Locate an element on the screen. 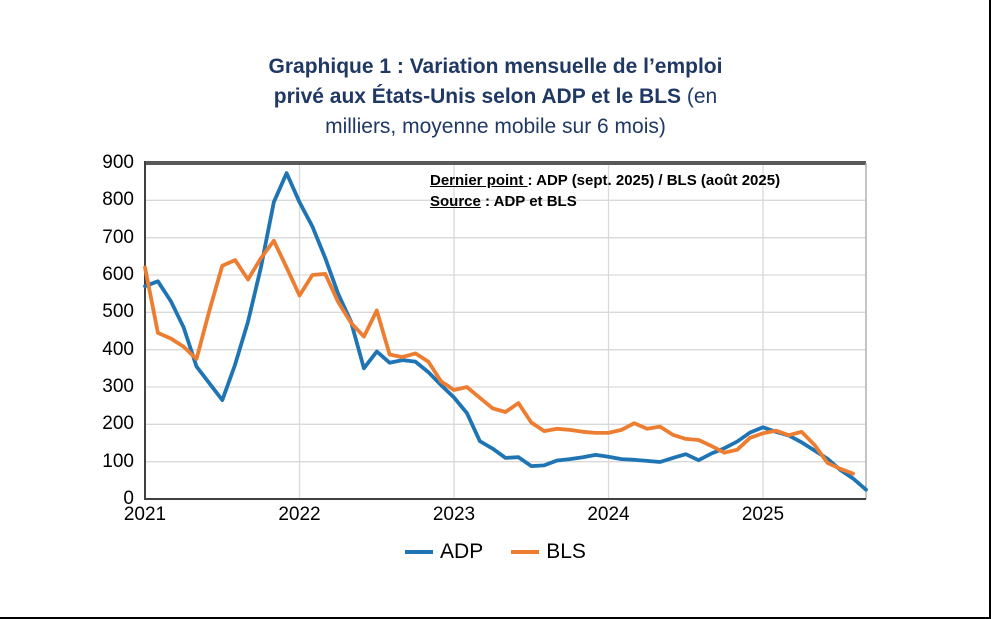 This screenshot has height=619, width=991. adp-line-swatch is located at coordinates (419, 552).